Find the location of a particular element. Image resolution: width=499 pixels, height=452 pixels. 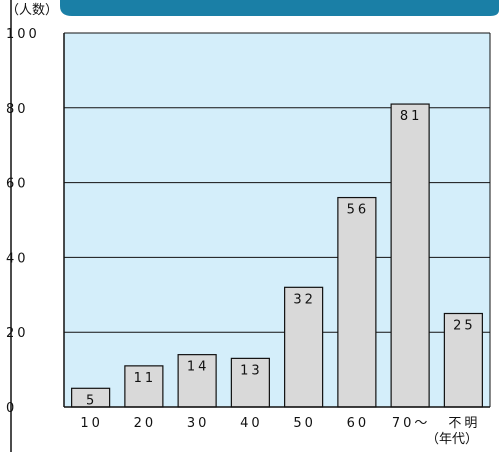

x-category-note: （年代） is located at coordinates (452, 439).